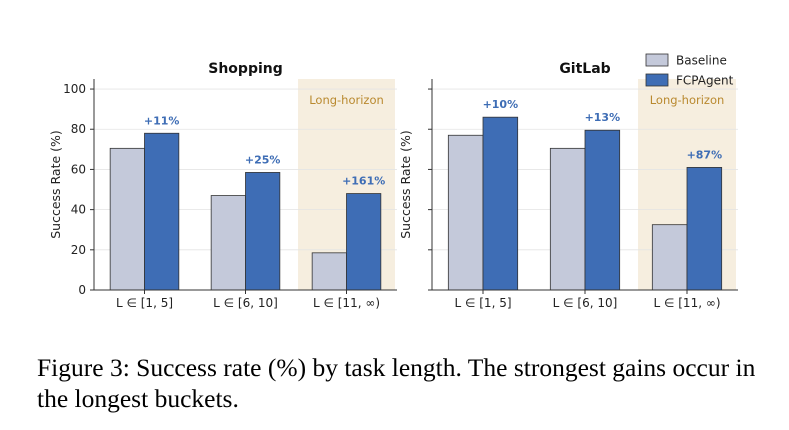  What do you see at coordinates (78, 169) in the screenshot?
I see `y-tick-label: 60` at bounding box center [78, 169].